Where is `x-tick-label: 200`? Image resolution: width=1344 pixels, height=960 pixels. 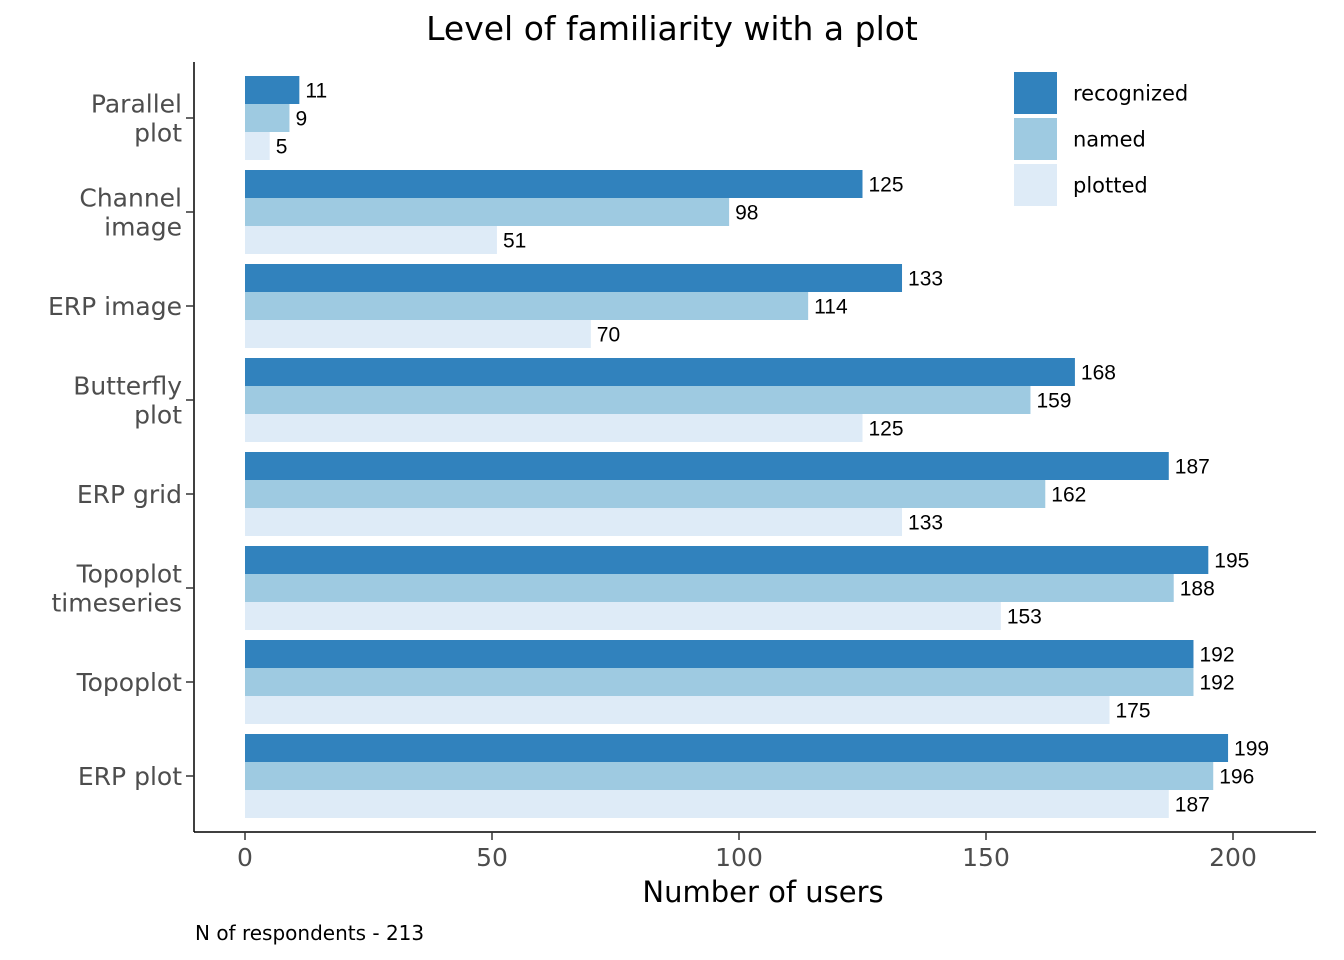
x-tick-label: 200 is located at coordinates (1233, 857).